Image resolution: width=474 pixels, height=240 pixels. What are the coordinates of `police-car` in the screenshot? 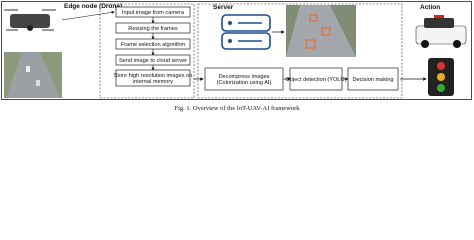 It's located at (441, 31).